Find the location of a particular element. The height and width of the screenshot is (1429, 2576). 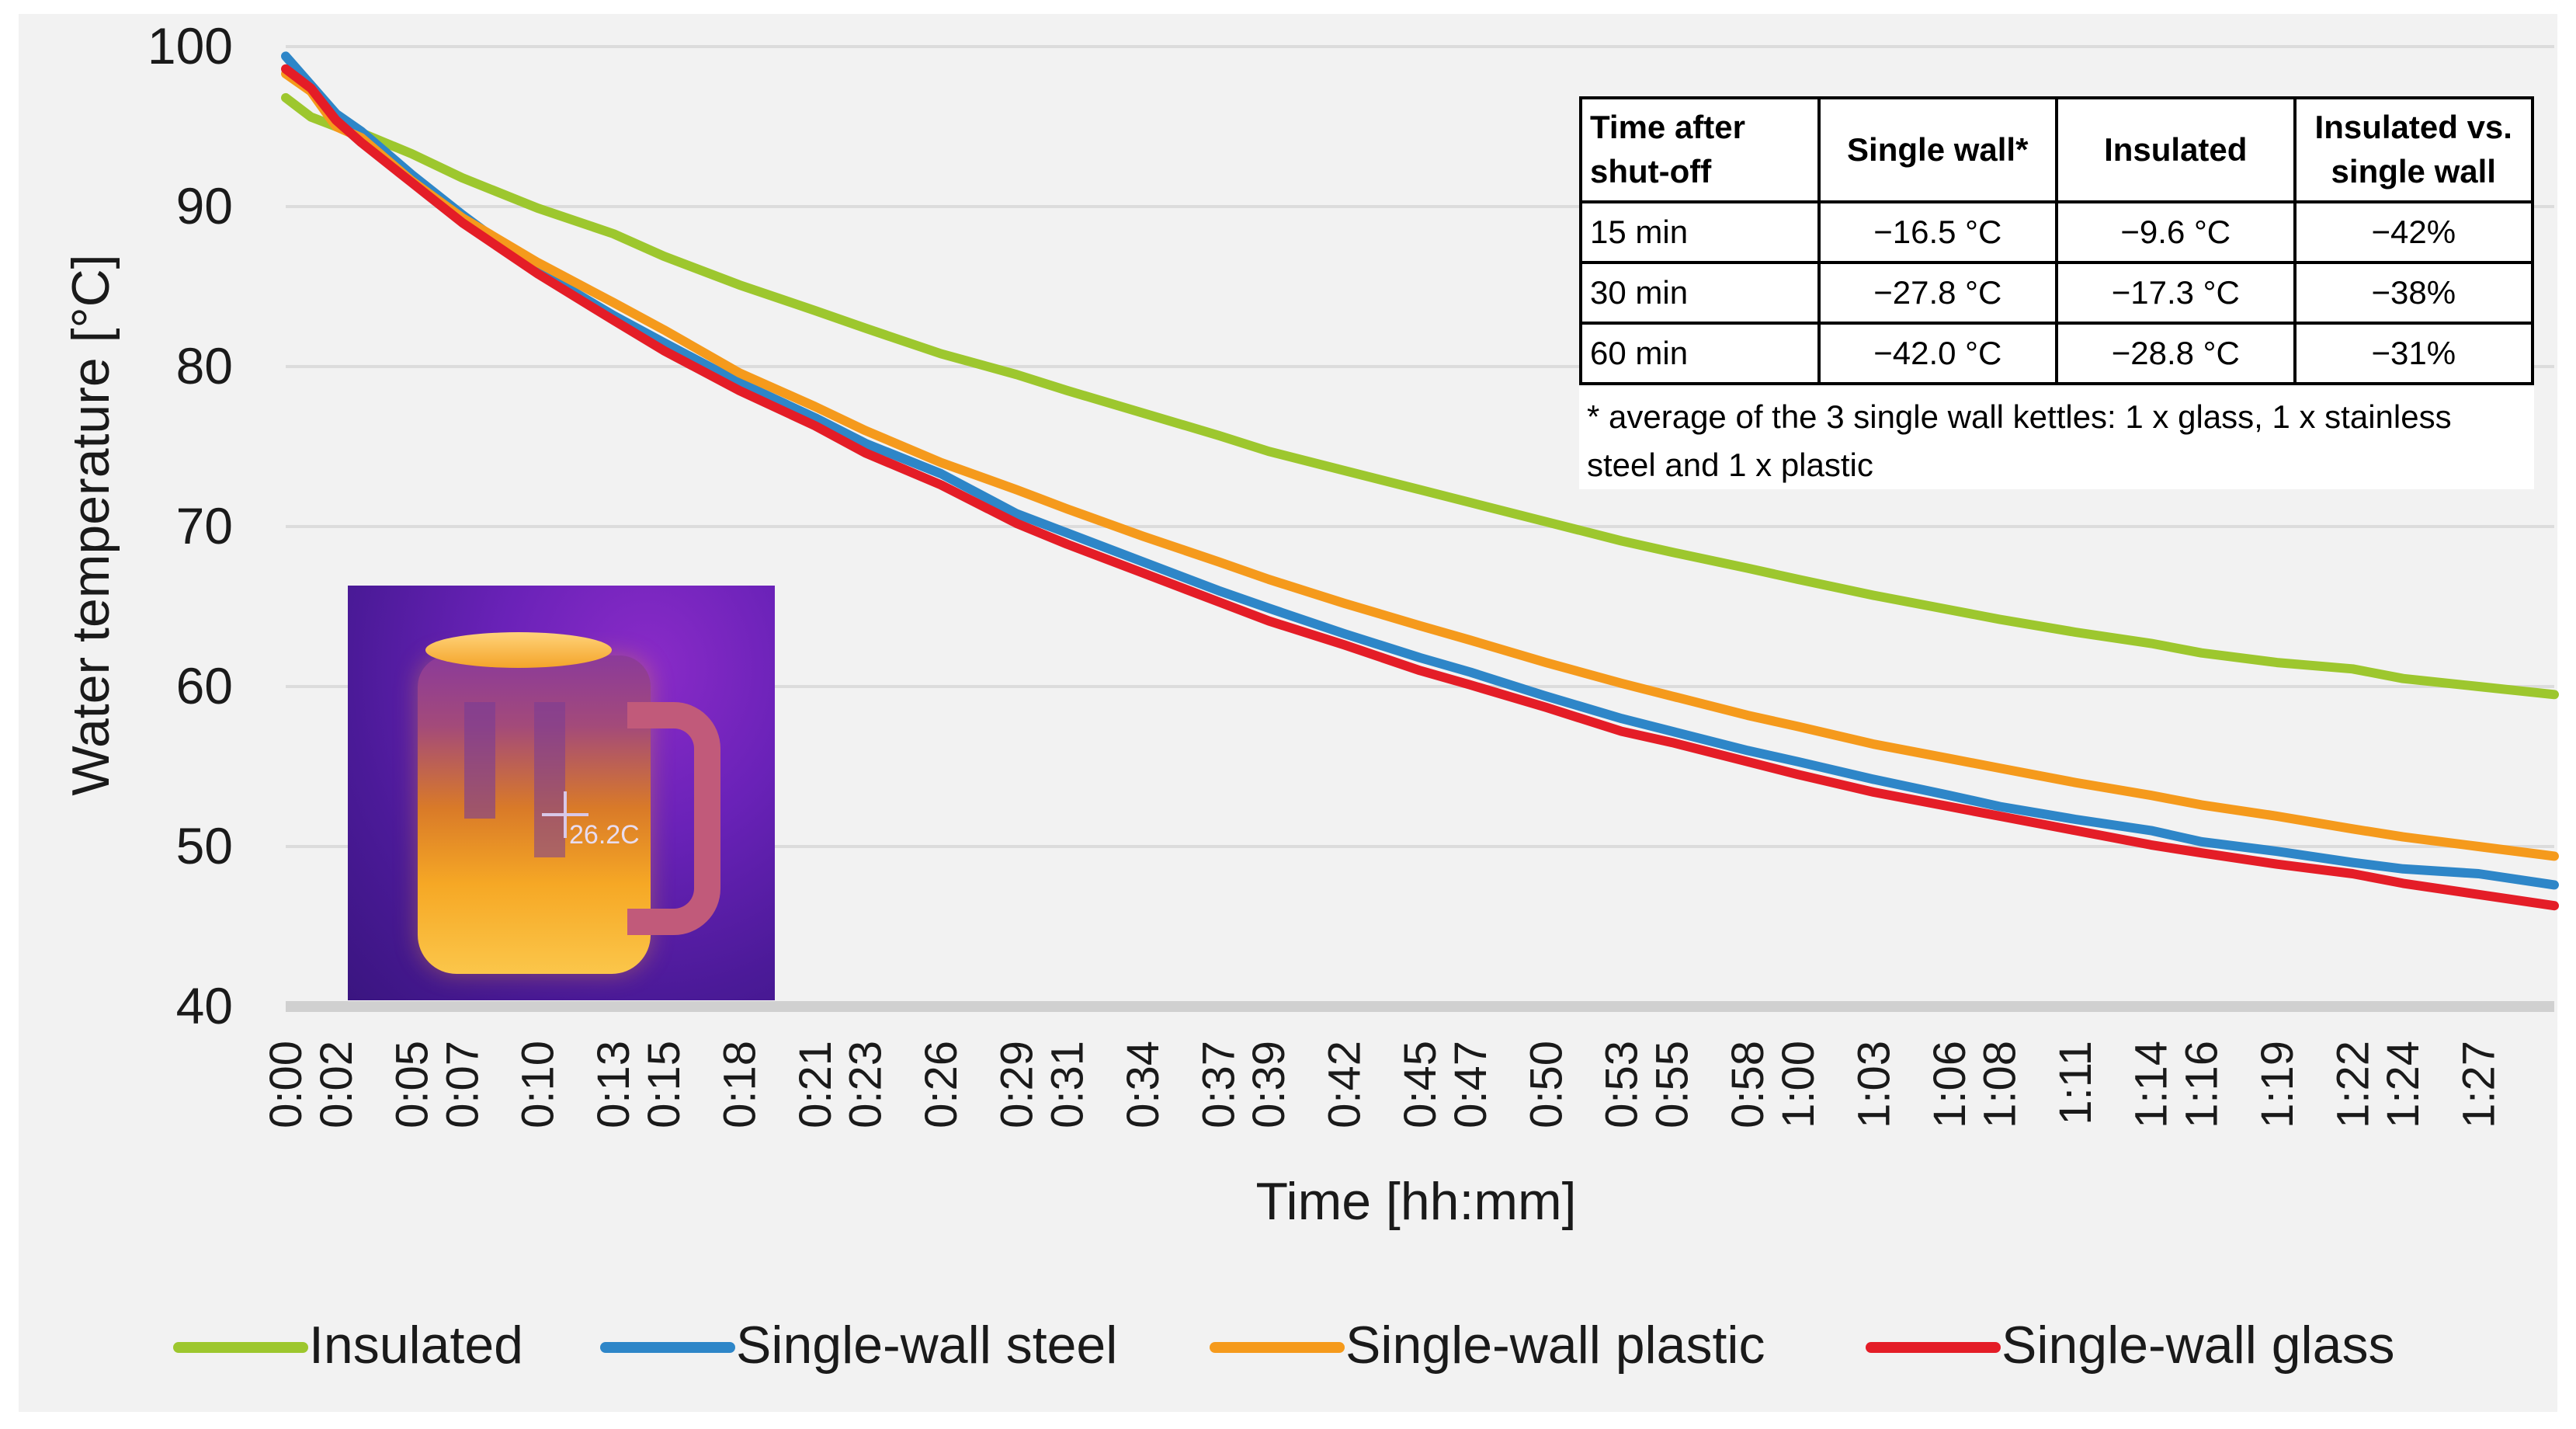

table-row: 30 min −27.8 °C −17.3 °C −38% is located at coordinates (2056, 293).